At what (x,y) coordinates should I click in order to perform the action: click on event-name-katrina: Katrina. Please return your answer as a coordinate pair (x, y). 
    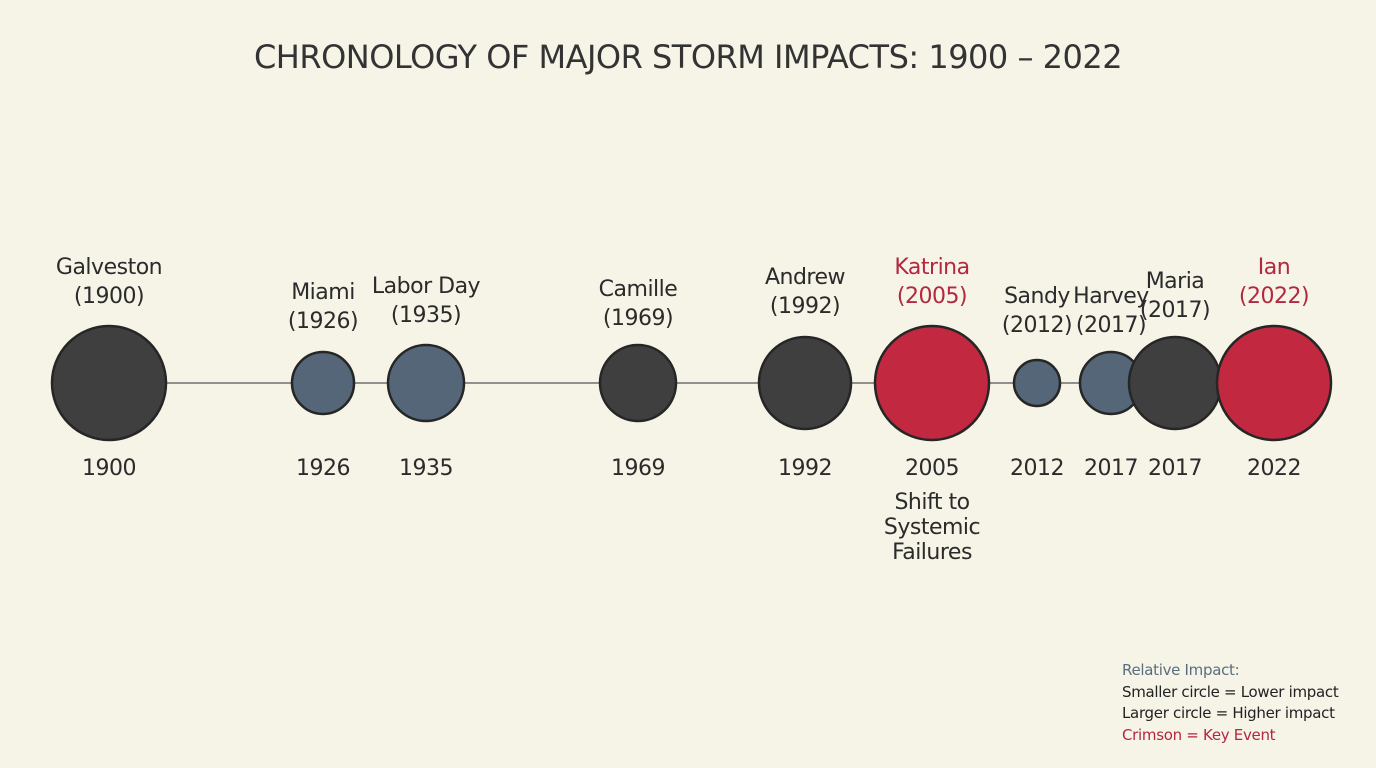
    Looking at the image, I should click on (931, 267).